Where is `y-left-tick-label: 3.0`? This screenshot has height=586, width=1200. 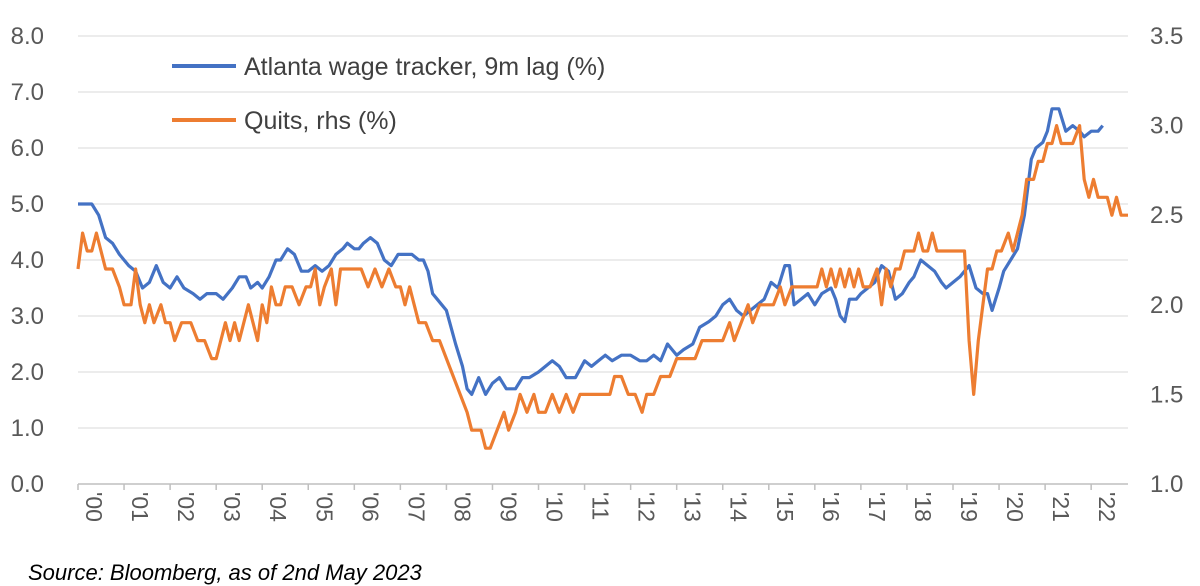 y-left-tick-label: 3.0 is located at coordinates (27, 316).